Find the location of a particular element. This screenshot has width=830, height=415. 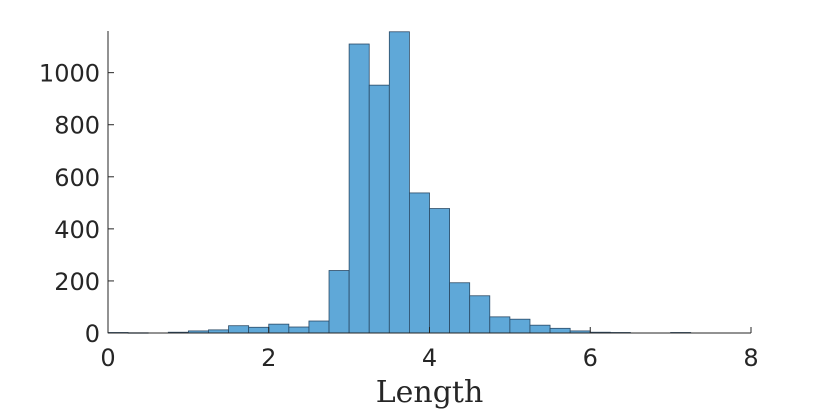

y-tick-label-4: 800 is located at coordinates (77, 126).